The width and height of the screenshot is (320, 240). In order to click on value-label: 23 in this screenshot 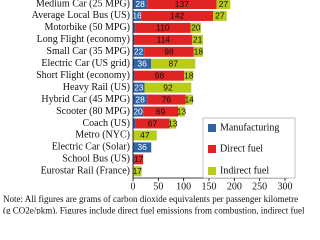, I will do `click(139, 87)`.